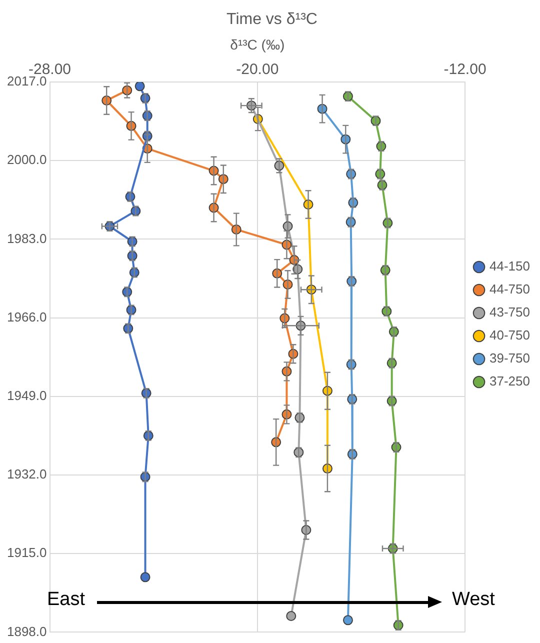 The height and width of the screenshot is (643, 540). I want to click on y-tick-label: 1949.0, so click(26, 395).